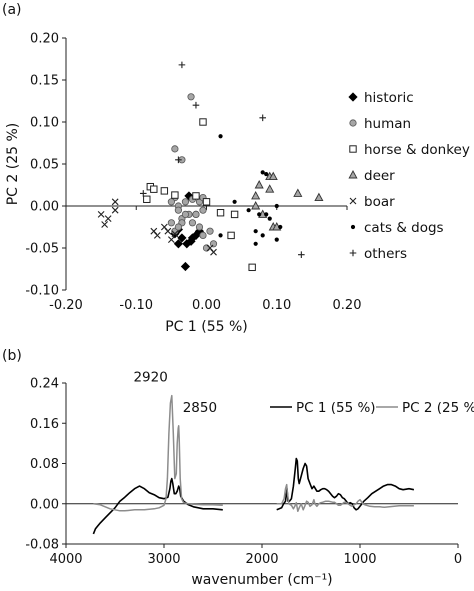 Image resolution: width=474 pixels, height=591 pixels. Describe the element at coordinates (200, 408) in the screenshot. I see `peak-label-2850: 2850` at that location.